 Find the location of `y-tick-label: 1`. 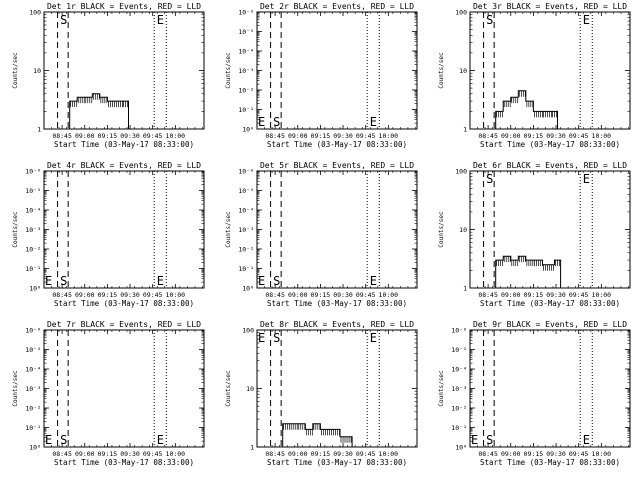

y-tick-label: 1 is located at coordinates (465, 289).